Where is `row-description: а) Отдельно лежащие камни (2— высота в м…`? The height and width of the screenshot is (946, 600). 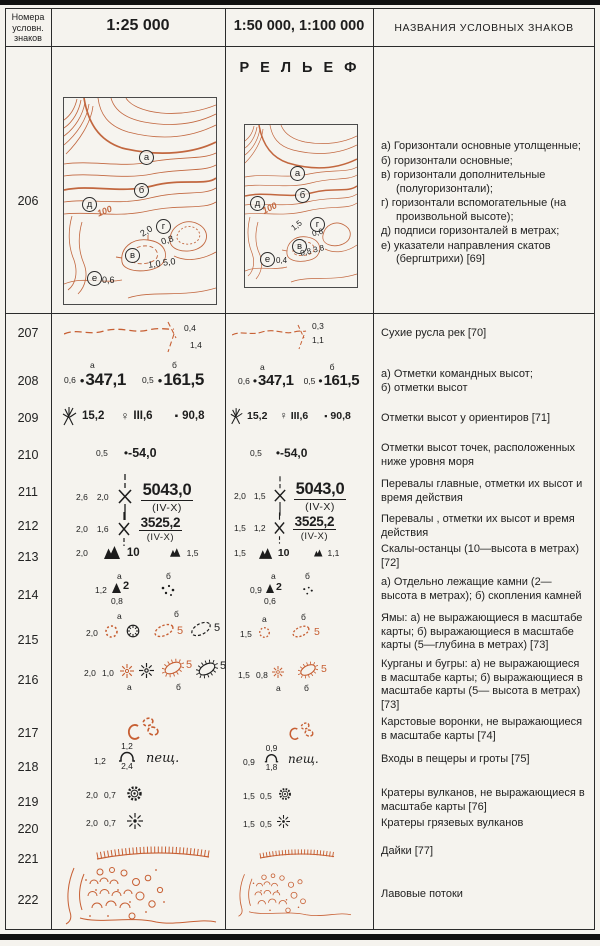
row-description: а) Отдельно лежащие камни (2— высота в м… is located at coordinates (481, 589).